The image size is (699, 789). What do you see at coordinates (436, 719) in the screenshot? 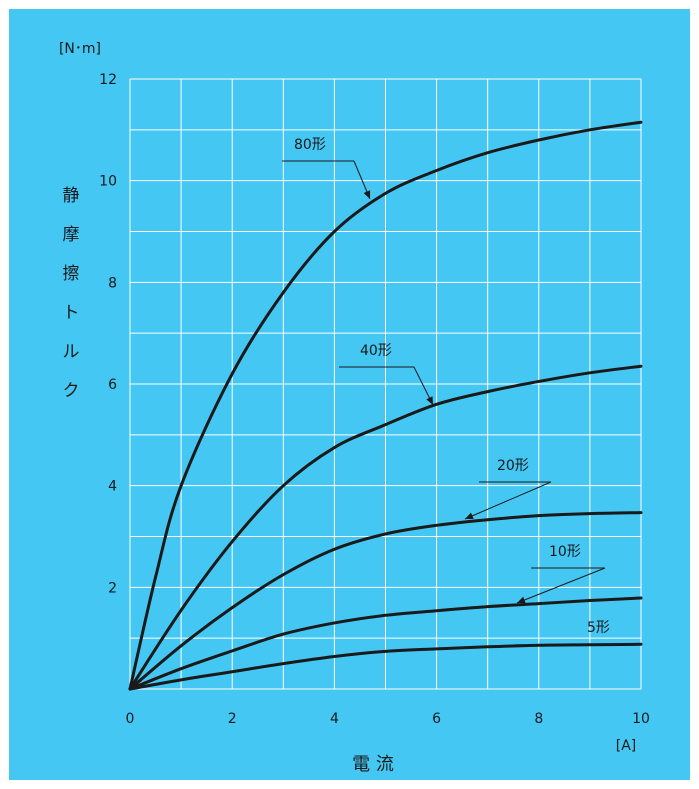
I see `x-tick-label: 6` at bounding box center [436, 719].